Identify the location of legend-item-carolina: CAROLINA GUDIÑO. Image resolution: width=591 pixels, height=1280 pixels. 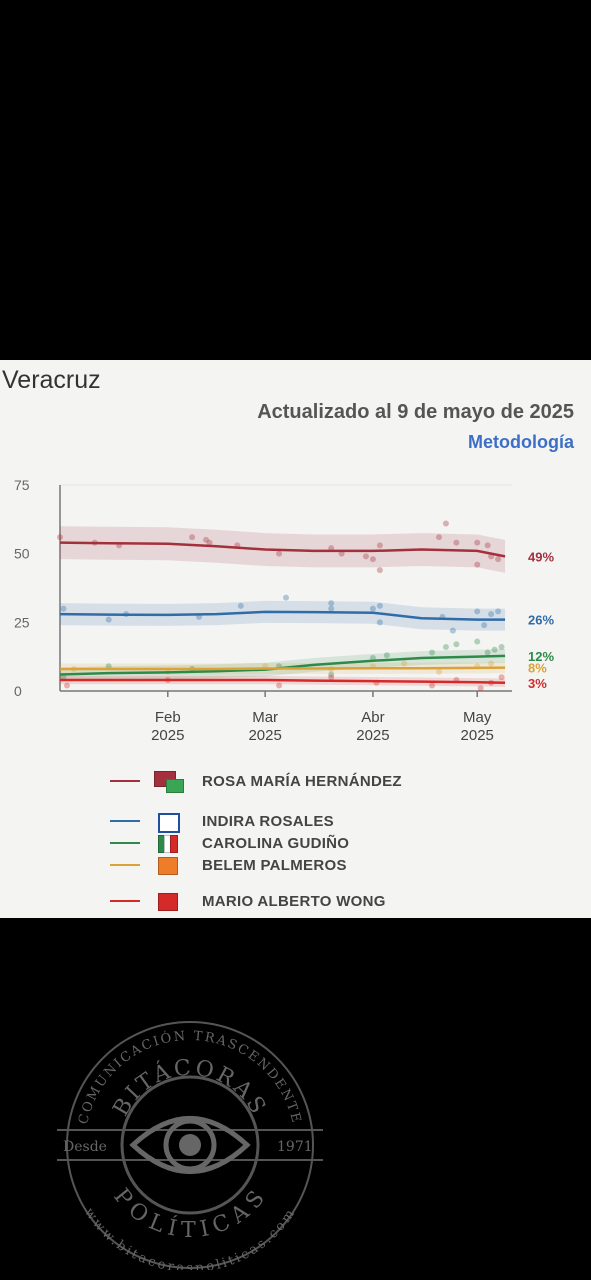
(229, 843).